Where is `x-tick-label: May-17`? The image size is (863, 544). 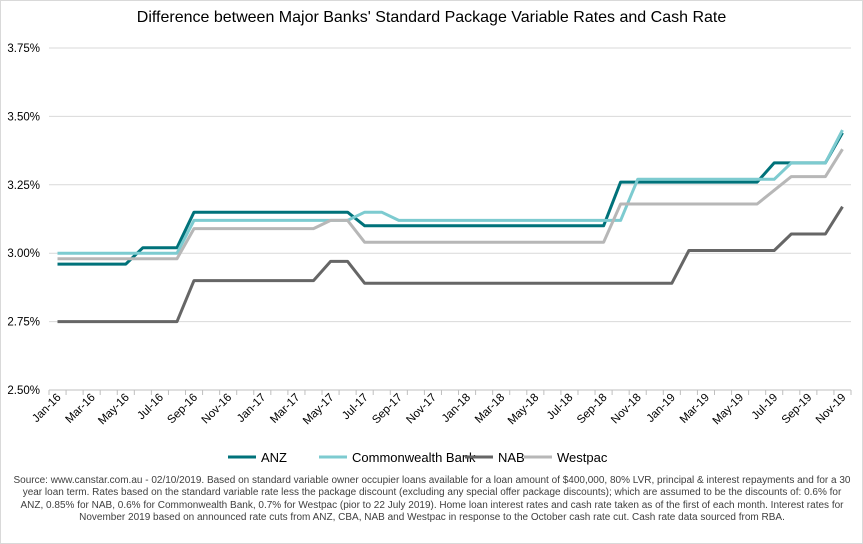 x-tick-label: May-17 is located at coordinates (319, 410).